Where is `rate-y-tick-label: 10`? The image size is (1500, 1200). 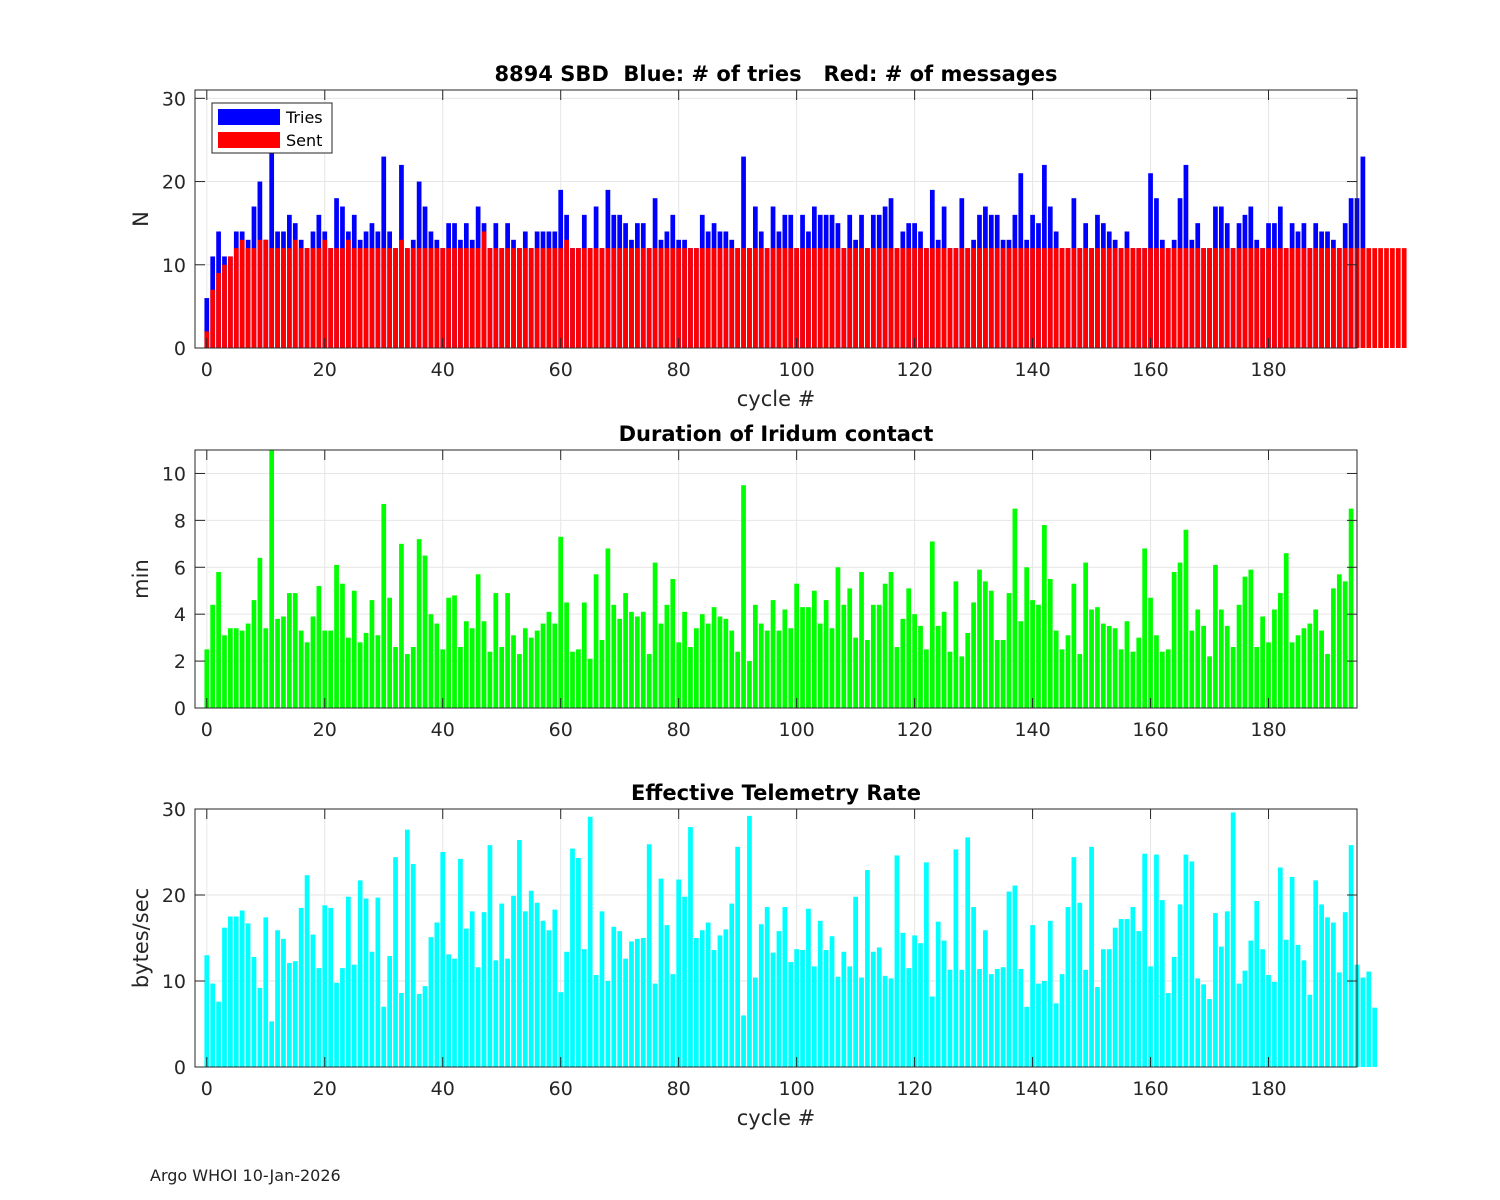 rate-y-tick-label: 10 is located at coordinates (174, 982).